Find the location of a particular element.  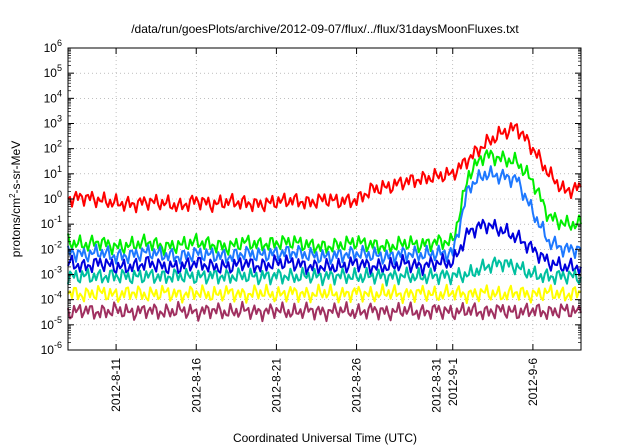

x-tick-label: 2012-8-16 is located at coordinates (196, 385).